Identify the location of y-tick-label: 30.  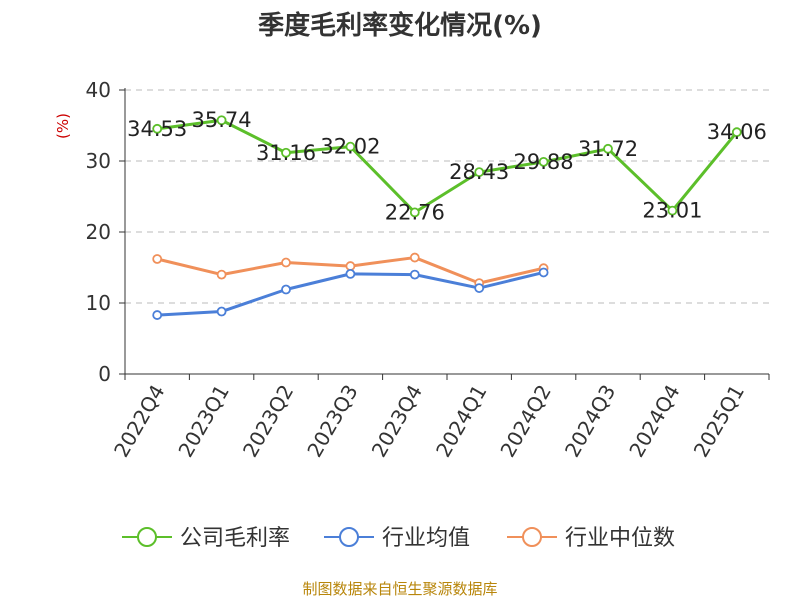
(98, 161).